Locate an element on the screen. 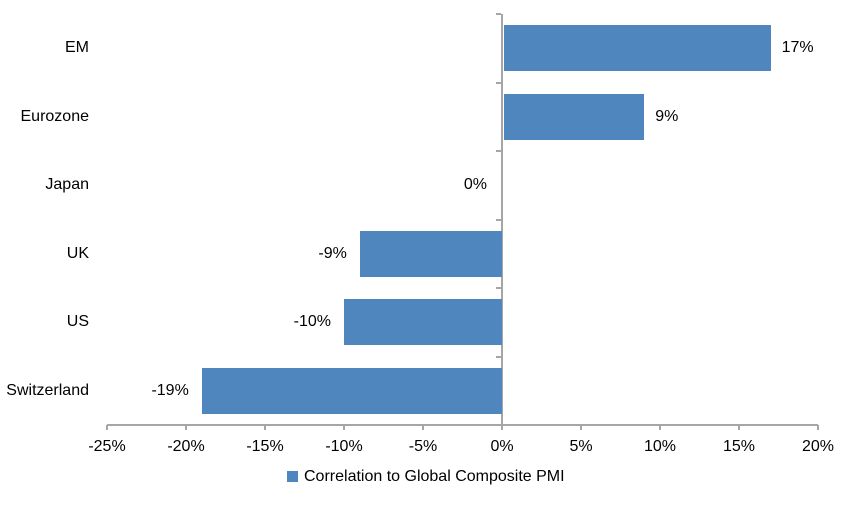 This screenshot has height=513, width=852. value-label-eurozone: 9% is located at coordinates (667, 116).